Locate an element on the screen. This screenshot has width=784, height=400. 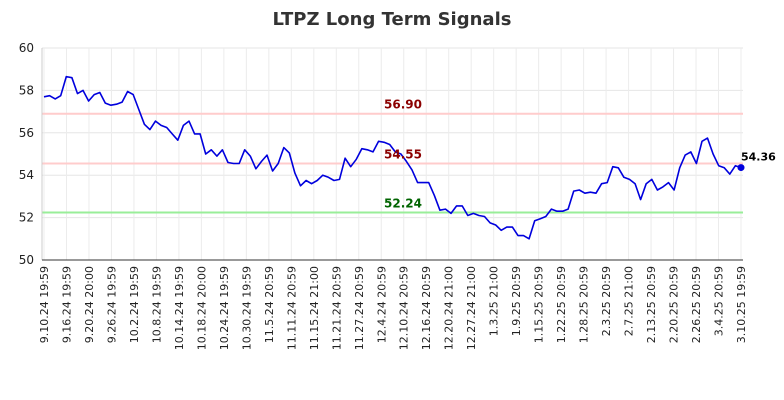
last-point-marker is located at coordinates (741, 168).